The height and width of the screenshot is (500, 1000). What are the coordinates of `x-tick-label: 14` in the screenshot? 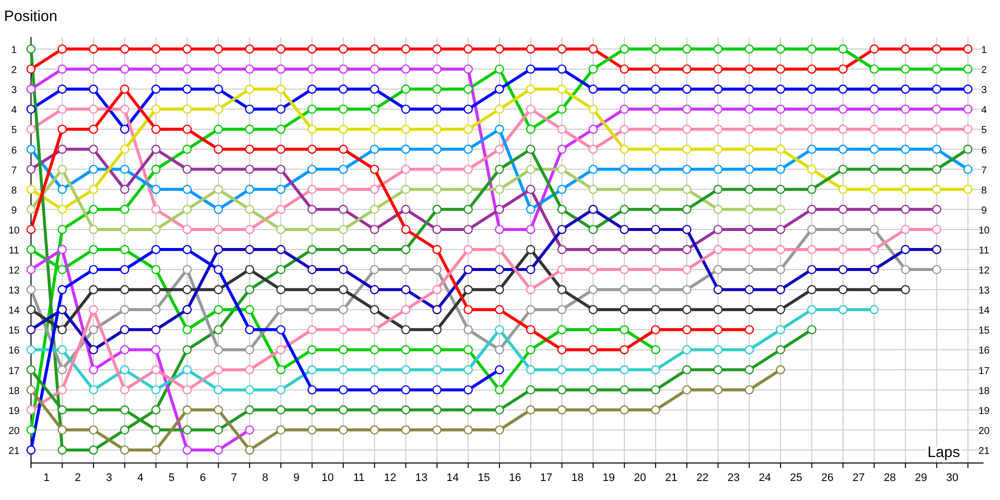 It's located at (452, 478).